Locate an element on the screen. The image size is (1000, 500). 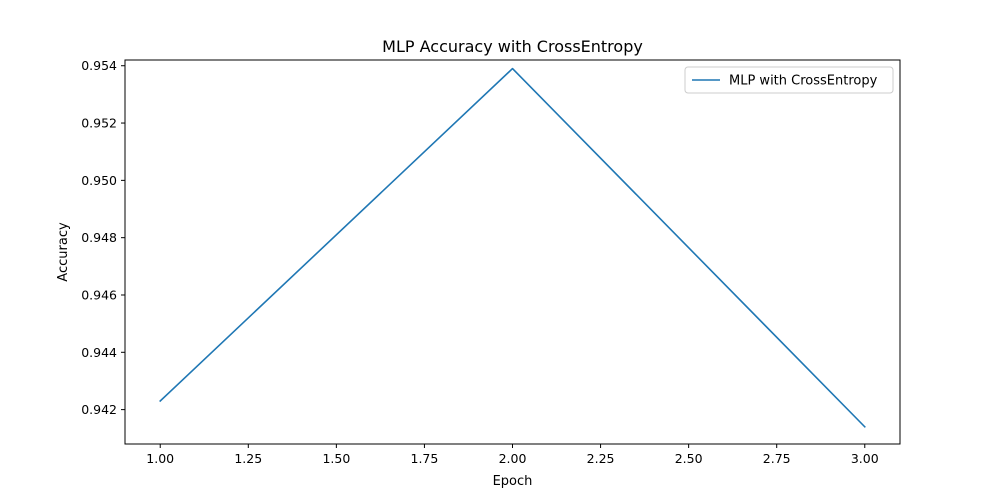
x-tick-label: 1.75 is located at coordinates (425, 458).